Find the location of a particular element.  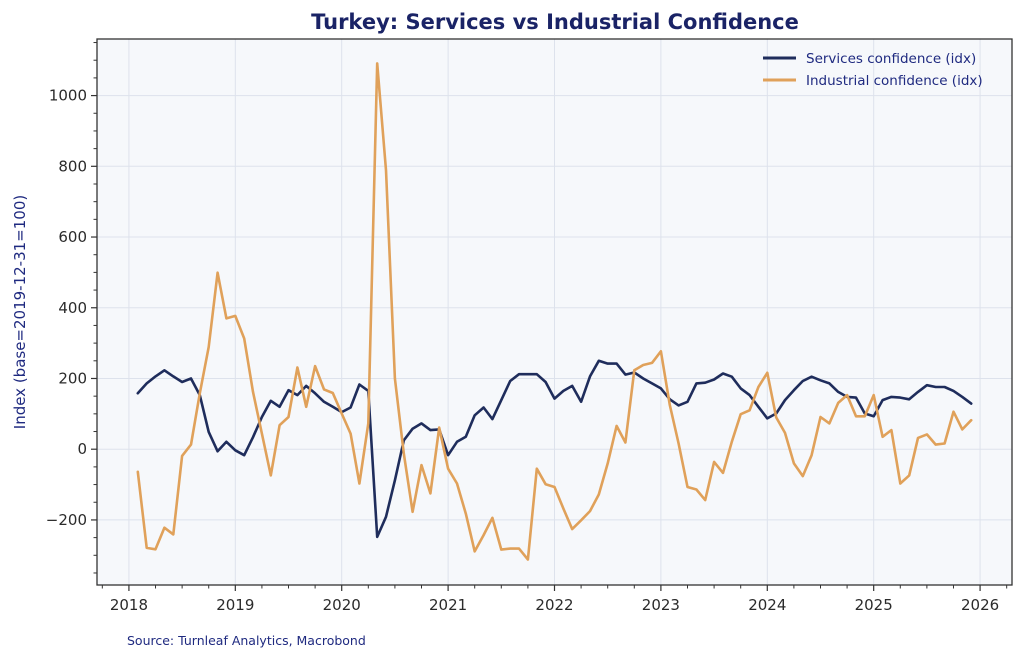

x-tick-label: 2023 is located at coordinates (661, 605).